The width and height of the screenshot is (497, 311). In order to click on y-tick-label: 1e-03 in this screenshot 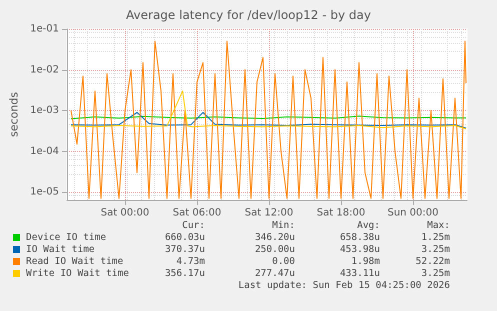, I will do `click(44, 110)`.